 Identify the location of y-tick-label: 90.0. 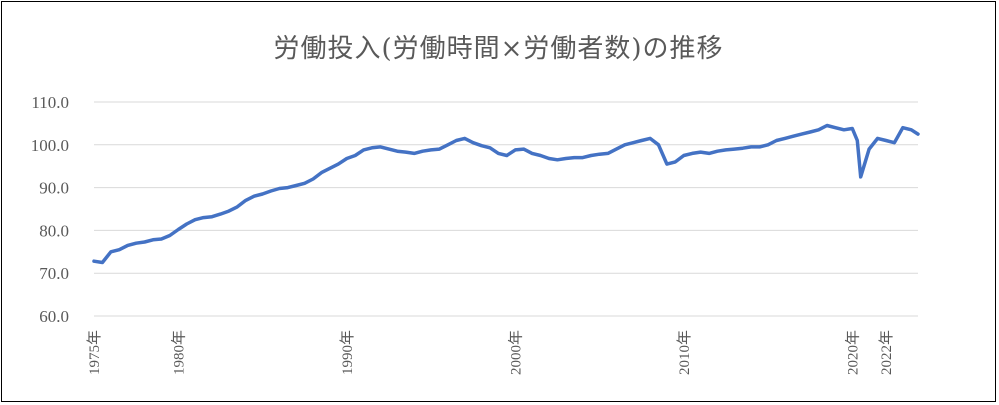
(54, 188).